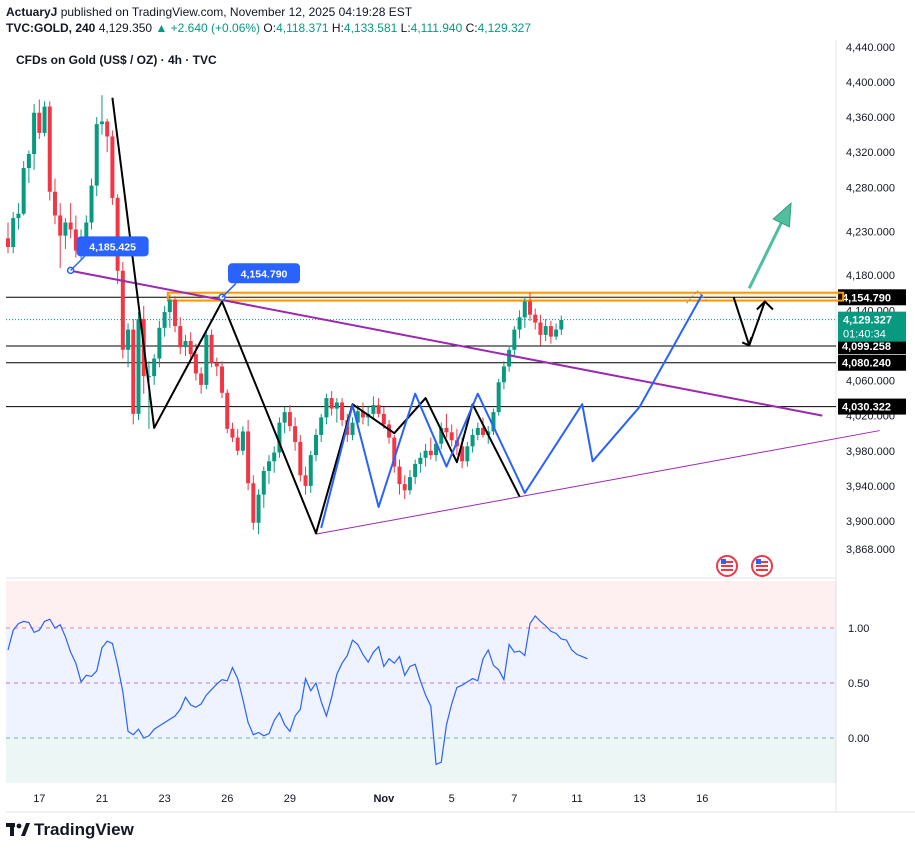 The height and width of the screenshot is (849, 915). Describe the element at coordinates (870, 48) in the screenshot. I see `y-tick-label: 4,440.000` at that location.